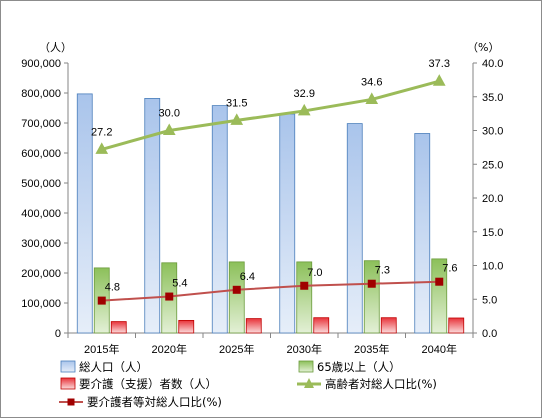 This screenshot has width=542, height=418. What do you see at coordinates (236, 103) in the screenshot?
I see `data-label: 31.5` at bounding box center [236, 103].